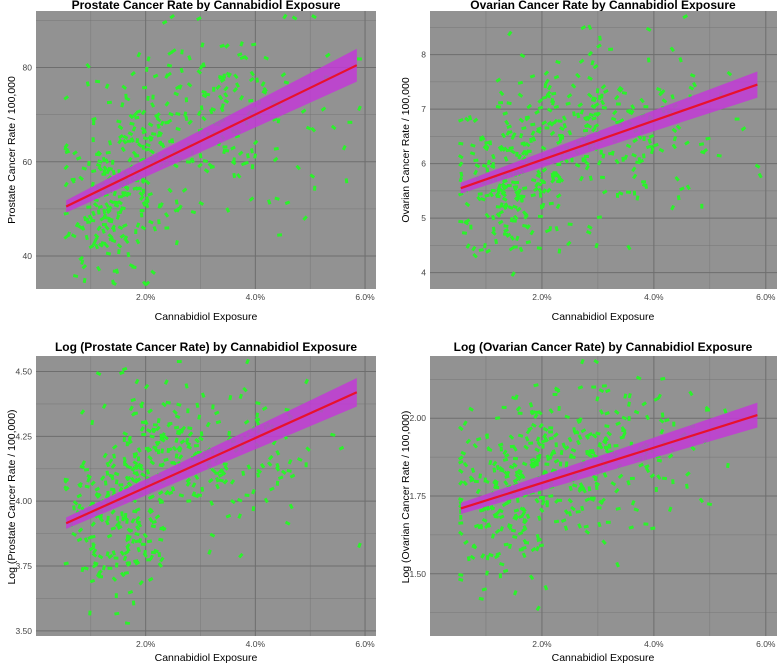 Image resolution: width=780 pixels, height=663 pixels. I want to click on regression-line, so click(609, 136).